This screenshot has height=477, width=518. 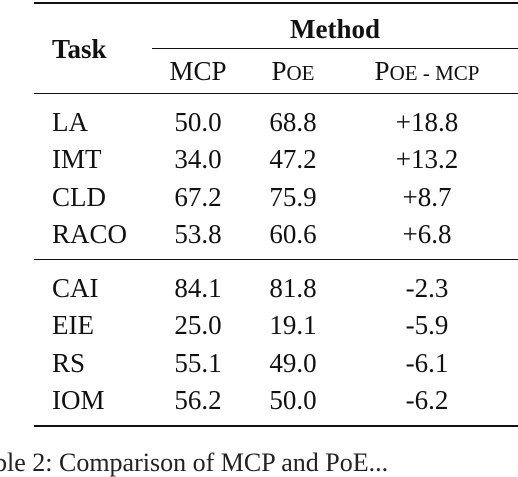 What do you see at coordinates (198, 71) in the screenshot?
I see `column-header-mcp: MCP` at bounding box center [198, 71].